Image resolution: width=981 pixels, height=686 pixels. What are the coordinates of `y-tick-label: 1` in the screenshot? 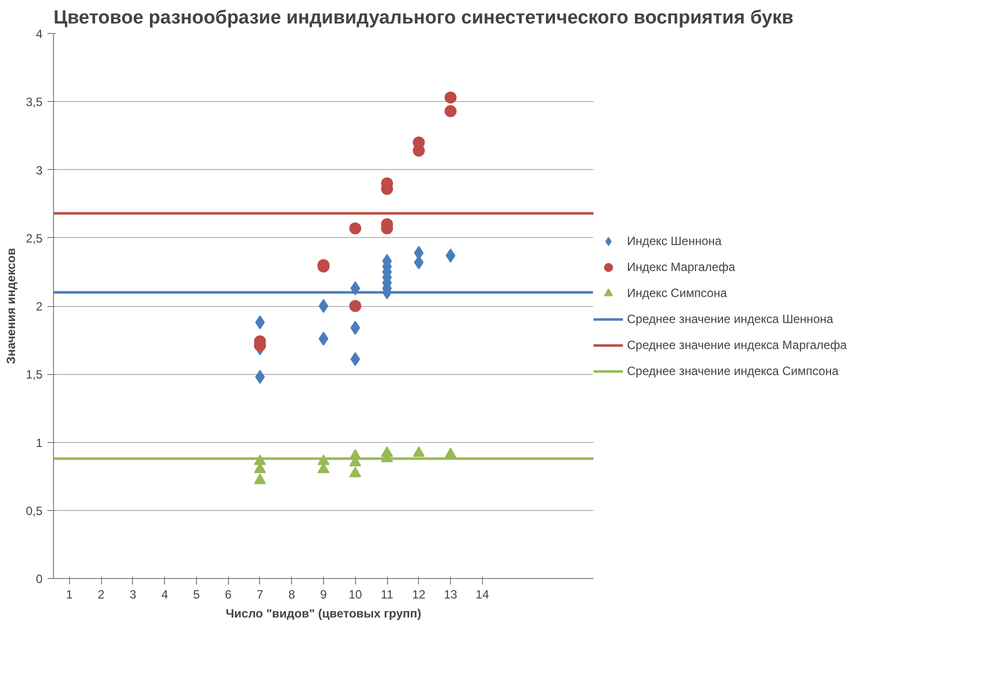 It's located at (39, 443).